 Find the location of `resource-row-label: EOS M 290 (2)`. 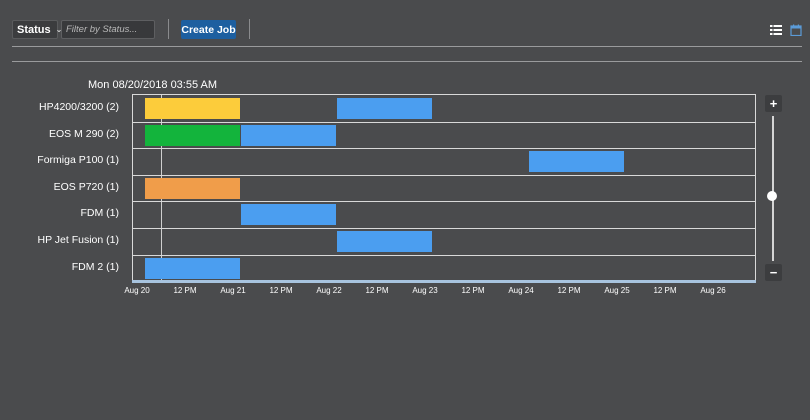

resource-row-label: EOS M 290 (2) is located at coordinates (83, 133).